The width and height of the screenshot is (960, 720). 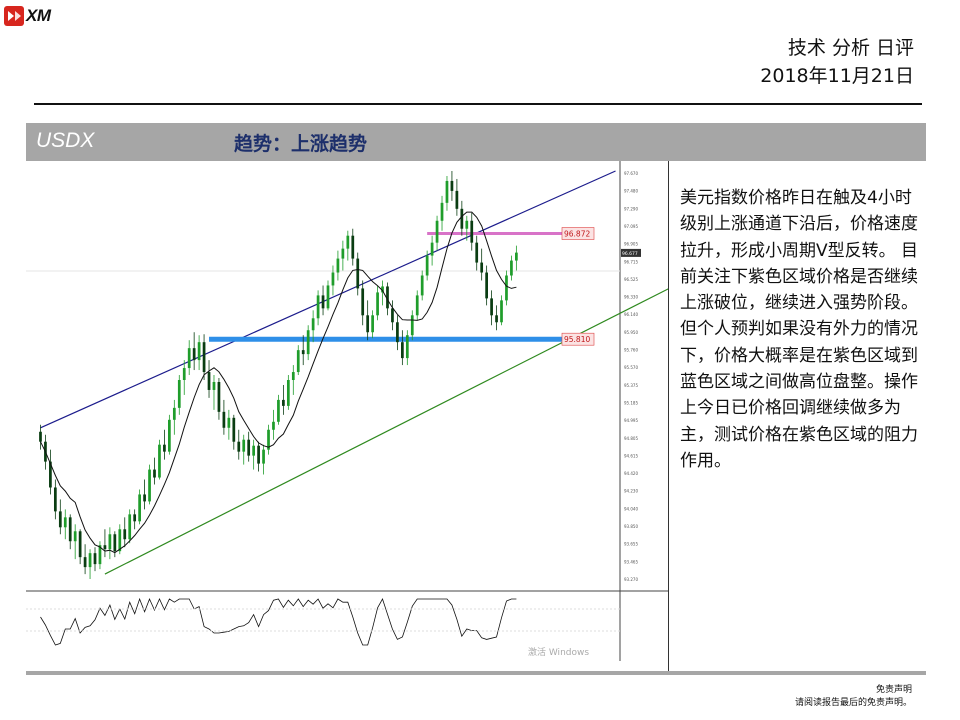 I want to click on bottom-divider, so click(x=476, y=673).